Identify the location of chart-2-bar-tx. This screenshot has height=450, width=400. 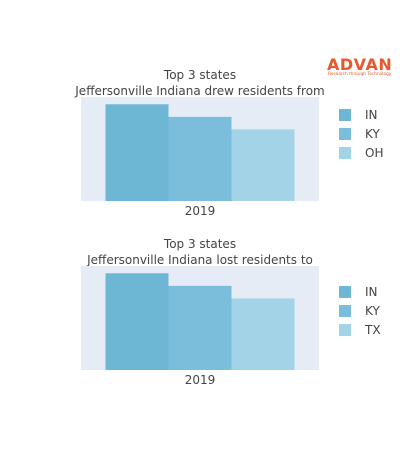
(263, 334).